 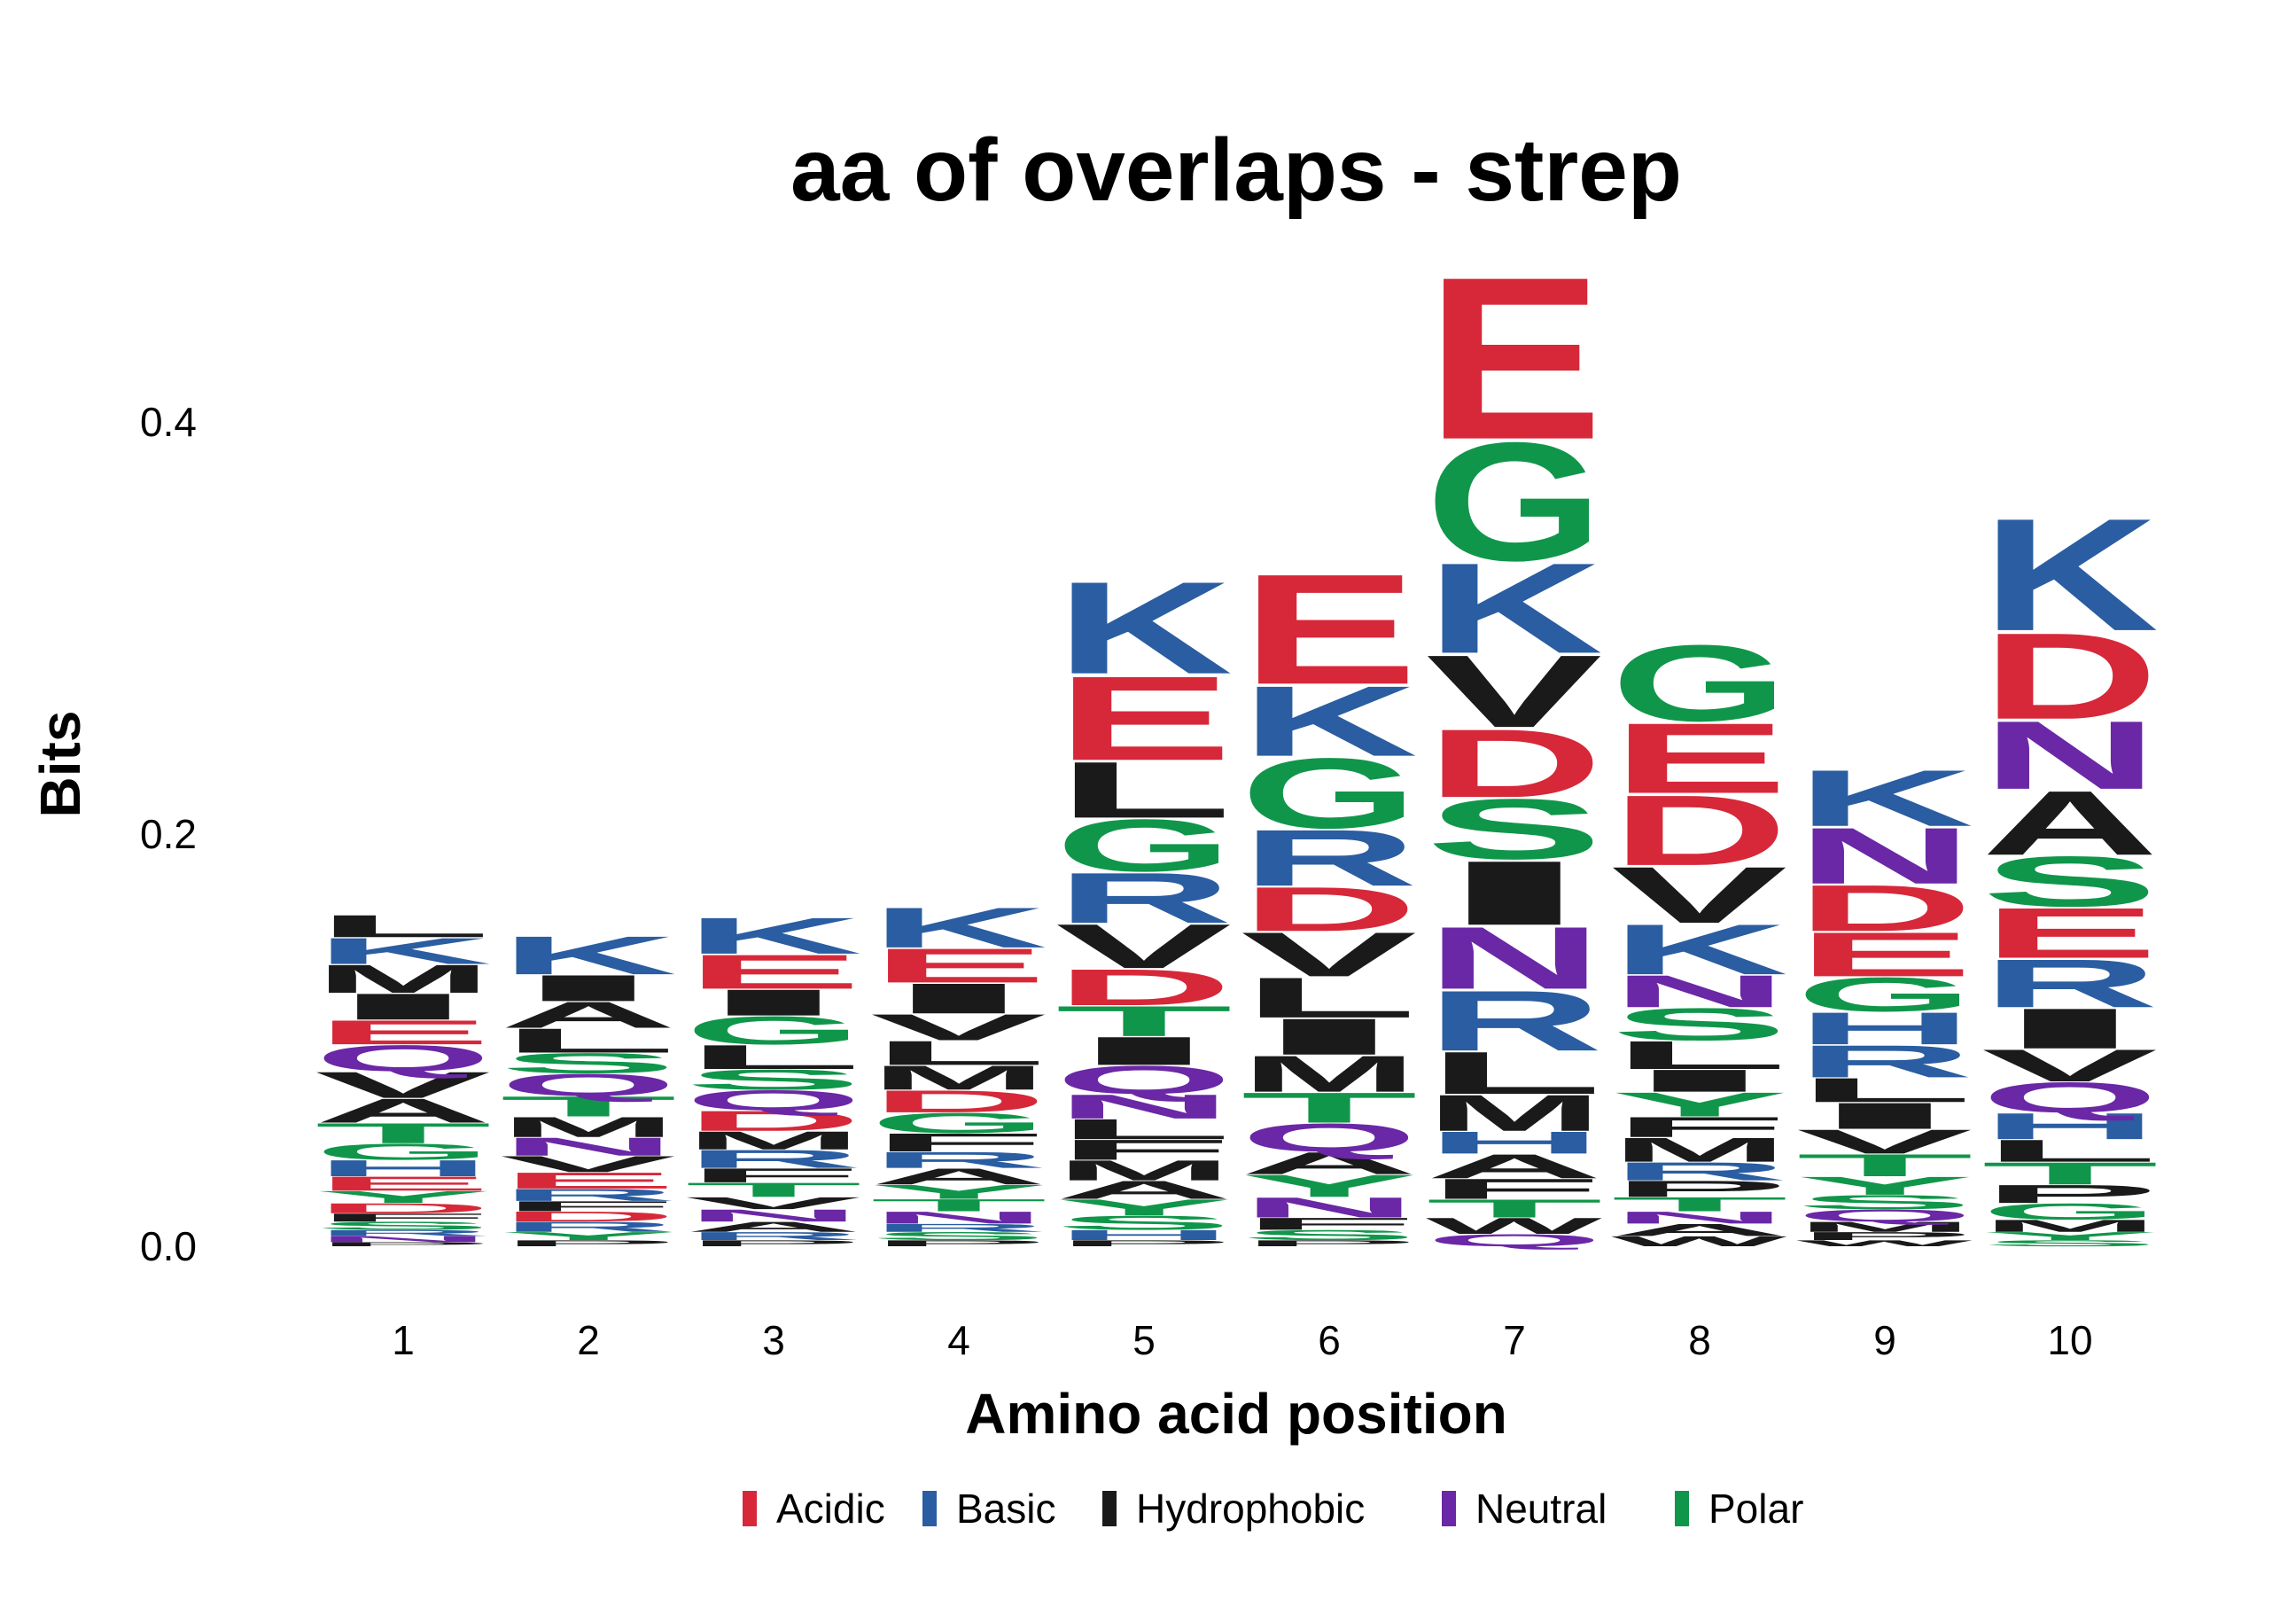 I want to click on legend-swatch-polar, so click(x=1682, y=1508).